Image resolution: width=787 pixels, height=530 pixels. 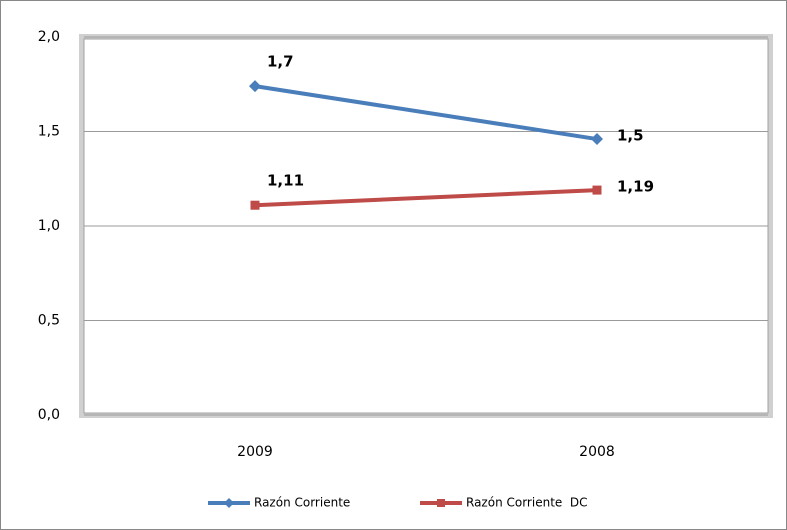 What do you see at coordinates (49, 321) in the screenshot?
I see `y-tick-label: 0,5` at bounding box center [49, 321].